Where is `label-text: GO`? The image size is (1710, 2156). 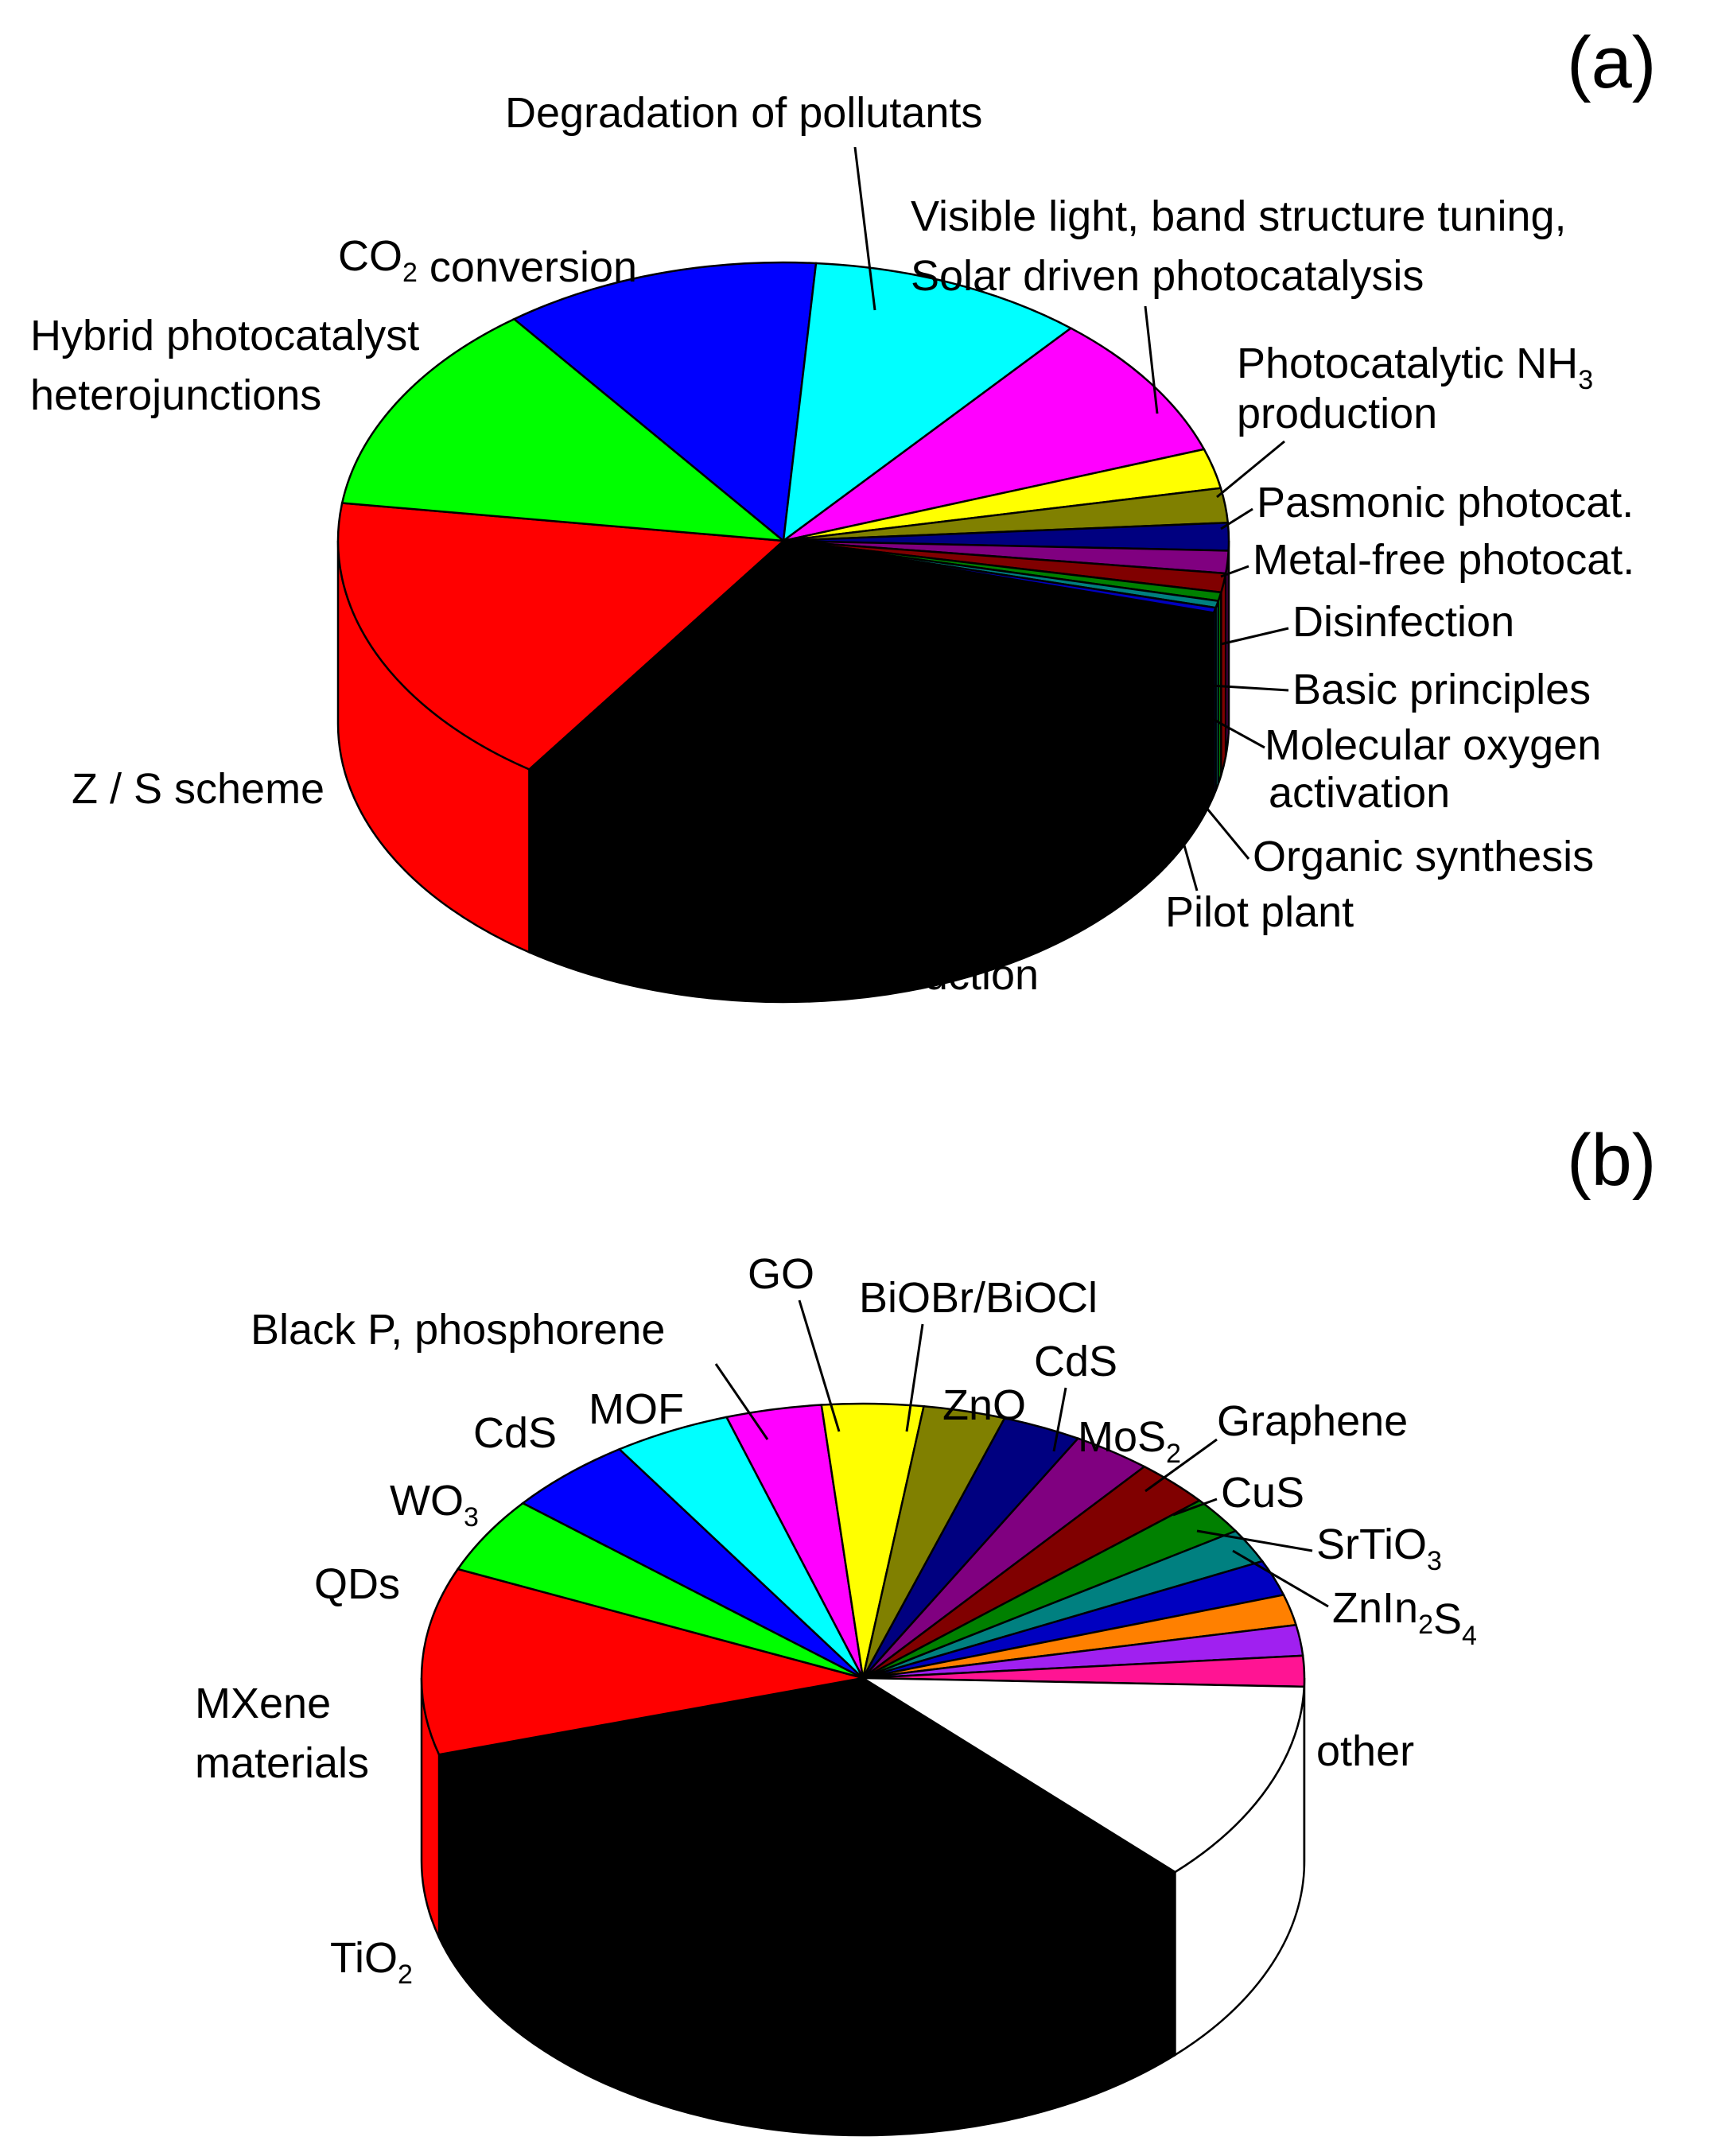 label-text: GO is located at coordinates (781, 1274).